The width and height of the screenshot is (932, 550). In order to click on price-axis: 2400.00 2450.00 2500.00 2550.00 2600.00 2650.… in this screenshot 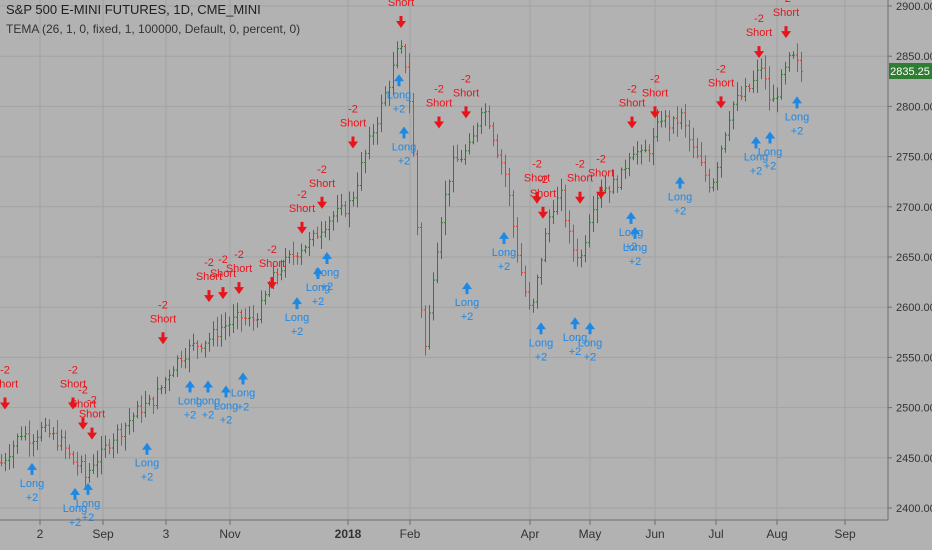, I will do `click(910, 258)`.